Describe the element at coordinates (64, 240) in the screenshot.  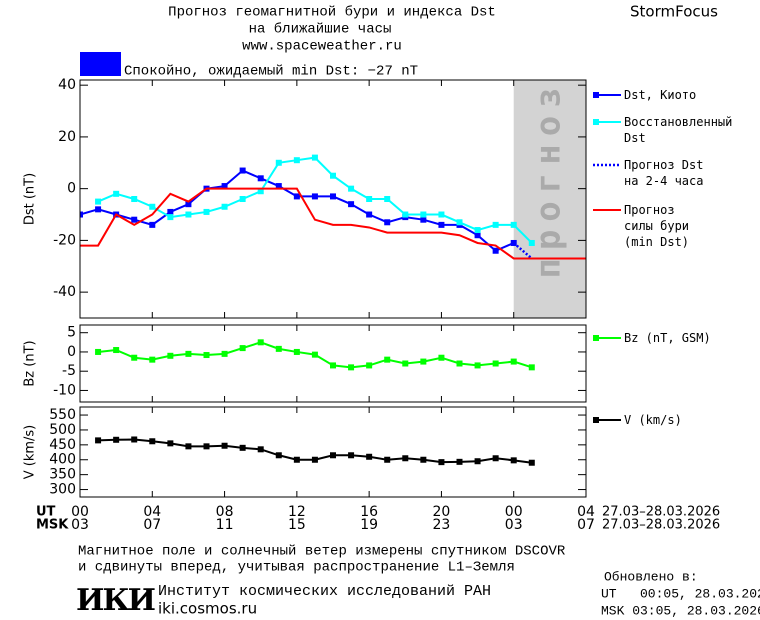
I see `y-tick-label: -20` at that location.